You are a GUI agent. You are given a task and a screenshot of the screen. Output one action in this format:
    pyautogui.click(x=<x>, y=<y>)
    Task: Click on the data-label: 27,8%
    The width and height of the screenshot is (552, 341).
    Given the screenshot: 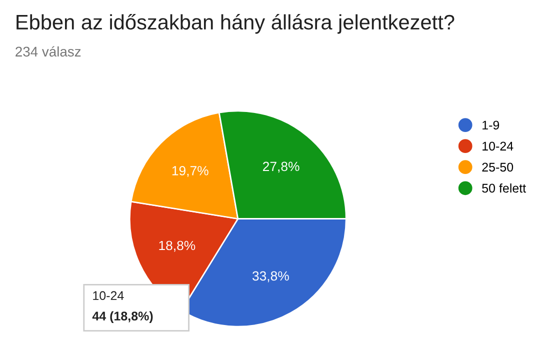 What is the action you would take?
    pyautogui.click(x=281, y=167)
    